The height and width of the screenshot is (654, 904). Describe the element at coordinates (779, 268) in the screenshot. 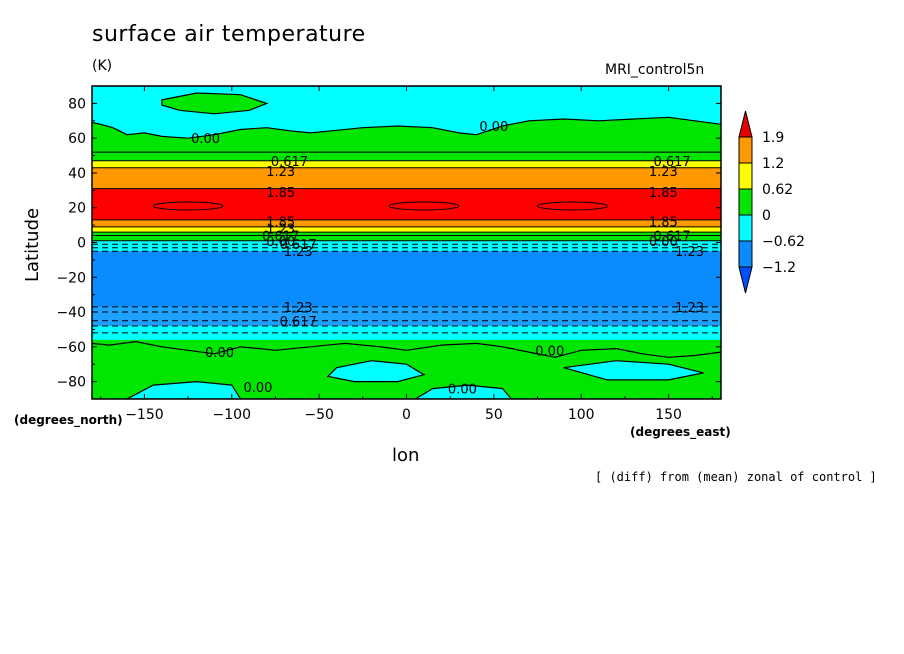

I see `colorbar-label-5: −1.2` at that location.